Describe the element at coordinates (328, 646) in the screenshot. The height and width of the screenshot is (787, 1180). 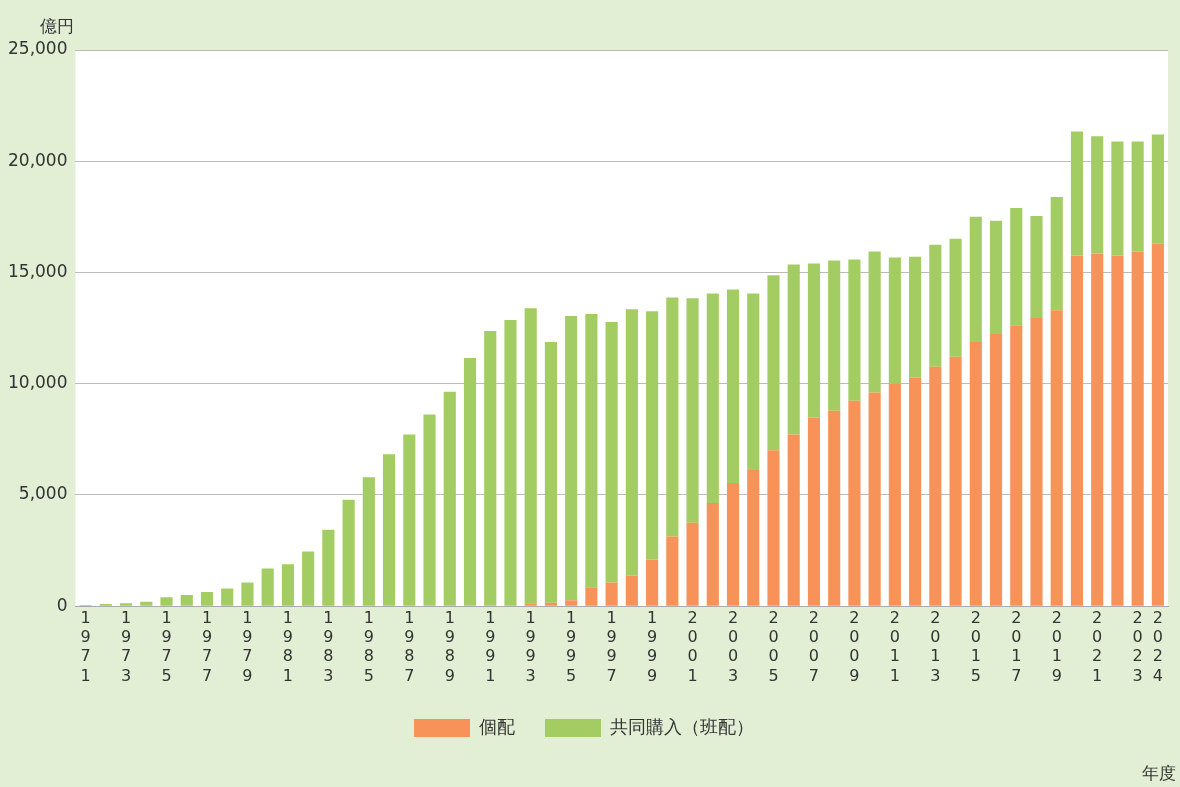
I see `x-tick-label: 1983` at that location.